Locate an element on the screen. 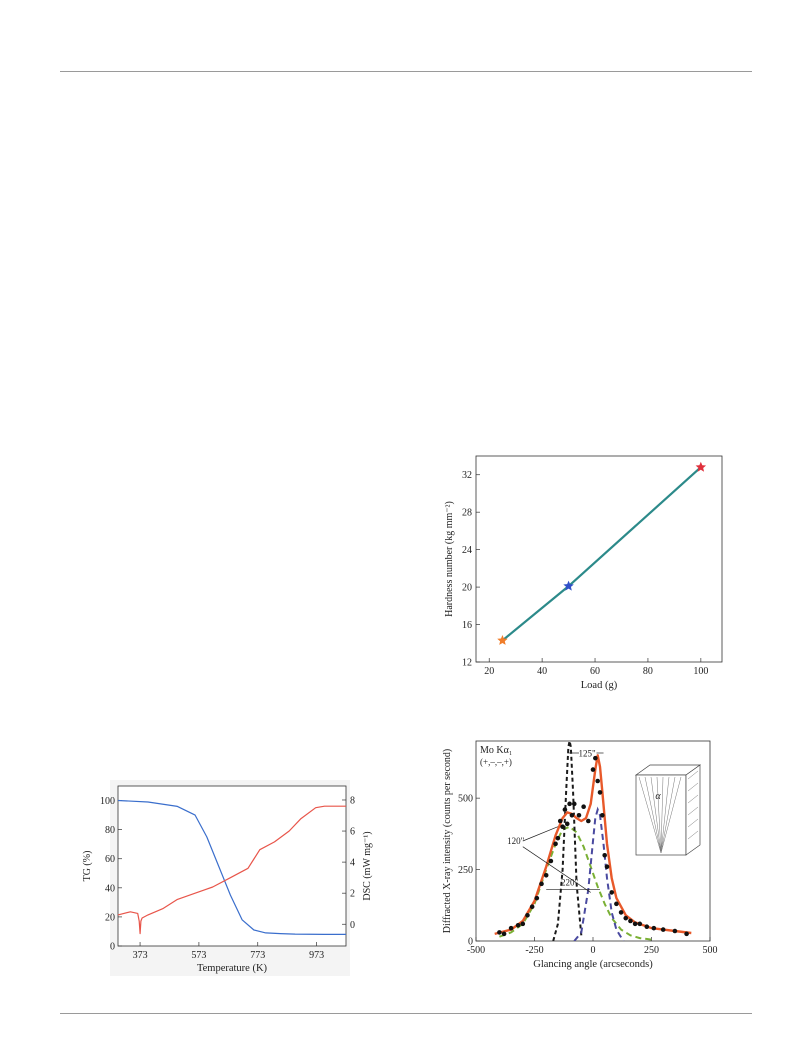  broad-curve is located at coordinates (575, 883).